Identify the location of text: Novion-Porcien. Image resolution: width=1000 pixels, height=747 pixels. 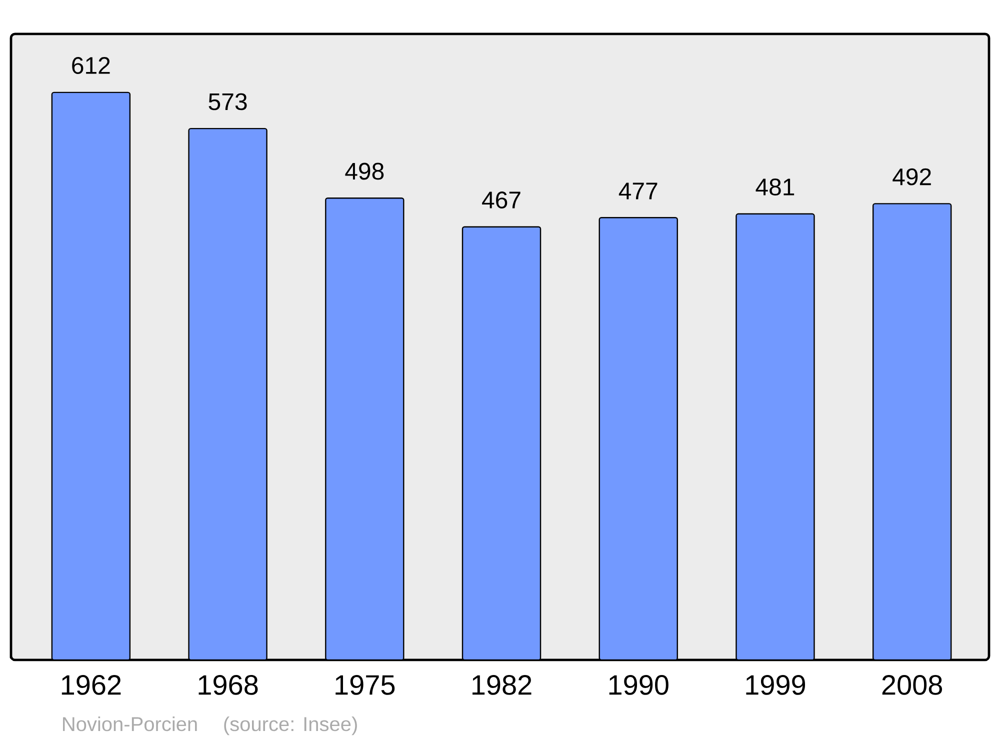
(130, 724).